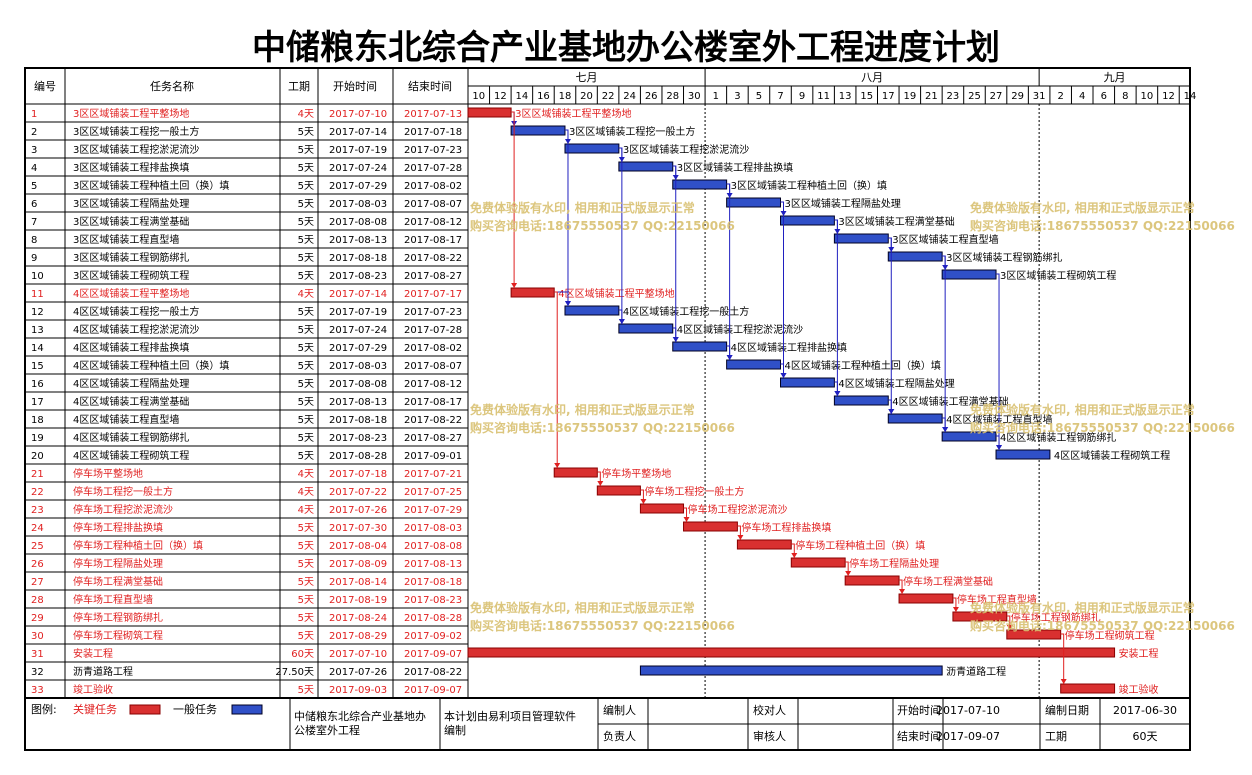 The width and height of the screenshot is (1252, 775). What do you see at coordinates (433, 348) in the screenshot?
I see `task-end: 2017-08-02` at bounding box center [433, 348].